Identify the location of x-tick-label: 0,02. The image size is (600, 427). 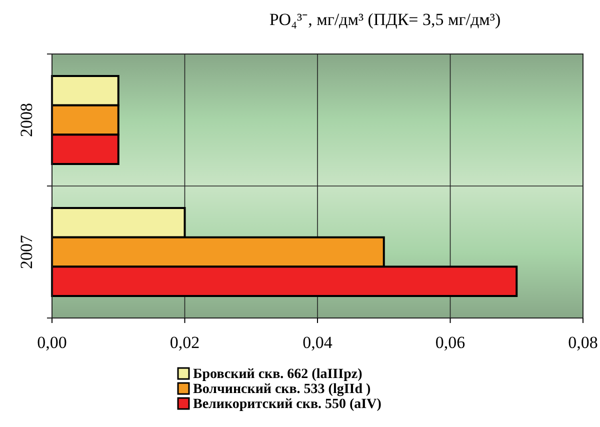
(185, 342).